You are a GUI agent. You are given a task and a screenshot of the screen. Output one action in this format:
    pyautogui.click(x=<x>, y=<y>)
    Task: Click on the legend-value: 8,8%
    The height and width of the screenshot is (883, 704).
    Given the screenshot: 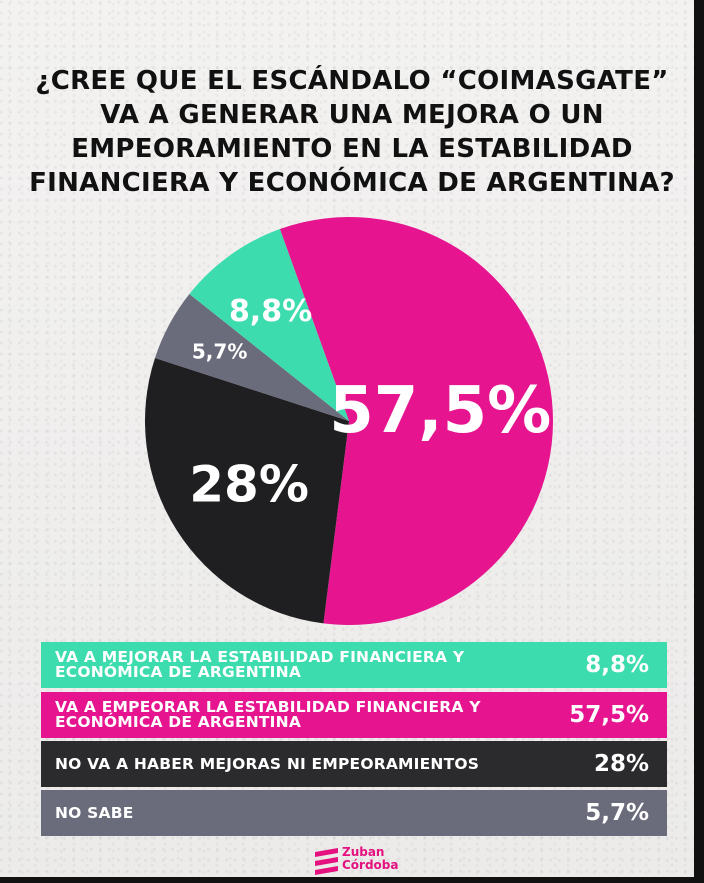 What is the action you would take?
    pyautogui.click(x=617, y=665)
    